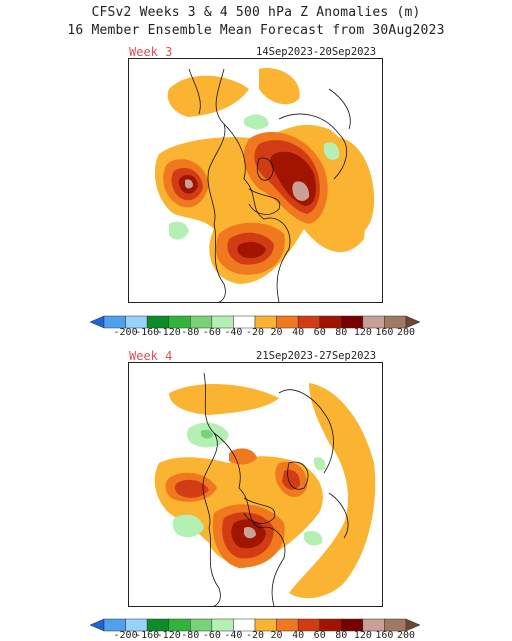 Image resolution: width=512 pixels, height=641 pixels. What do you see at coordinates (384, 635) in the screenshot?
I see `week4-colorbar-tick-label: 160` at bounding box center [384, 635].